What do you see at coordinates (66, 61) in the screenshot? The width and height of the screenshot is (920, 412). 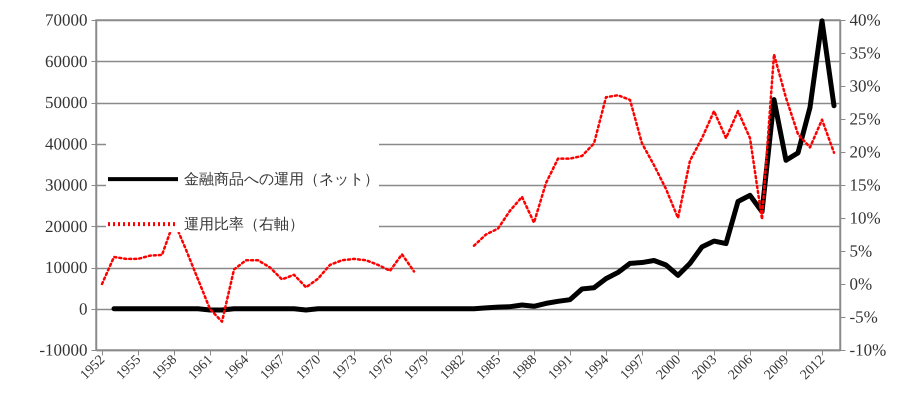 I see `y-tick-label: 60000` at bounding box center [66, 61].